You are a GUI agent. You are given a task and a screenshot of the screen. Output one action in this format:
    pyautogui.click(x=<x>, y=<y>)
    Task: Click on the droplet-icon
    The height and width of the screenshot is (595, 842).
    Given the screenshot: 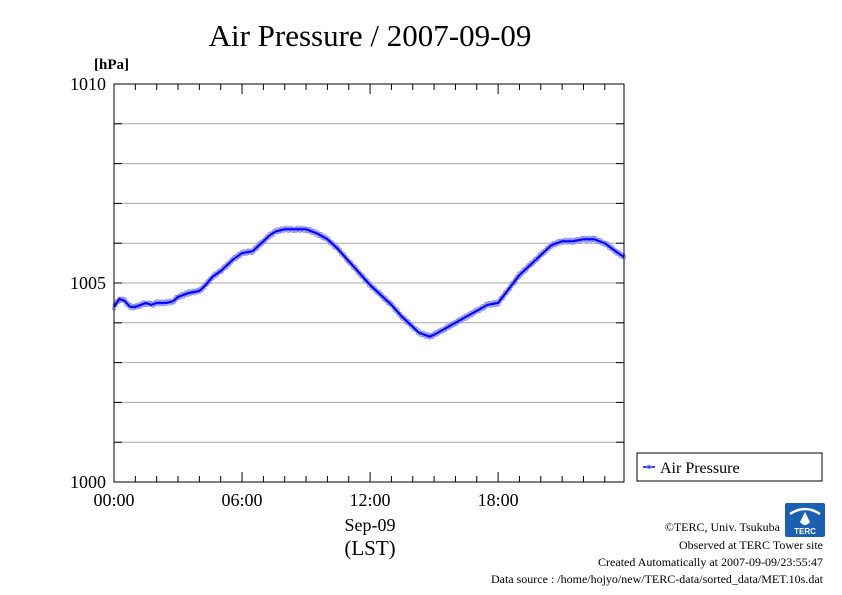 What is the action you would take?
    pyautogui.click(x=805, y=518)
    